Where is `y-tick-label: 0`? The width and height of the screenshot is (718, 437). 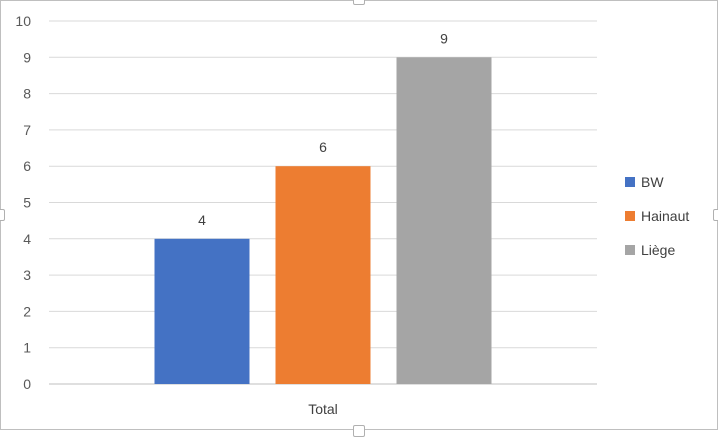
y-tick-label: 0 is located at coordinates (27, 384).